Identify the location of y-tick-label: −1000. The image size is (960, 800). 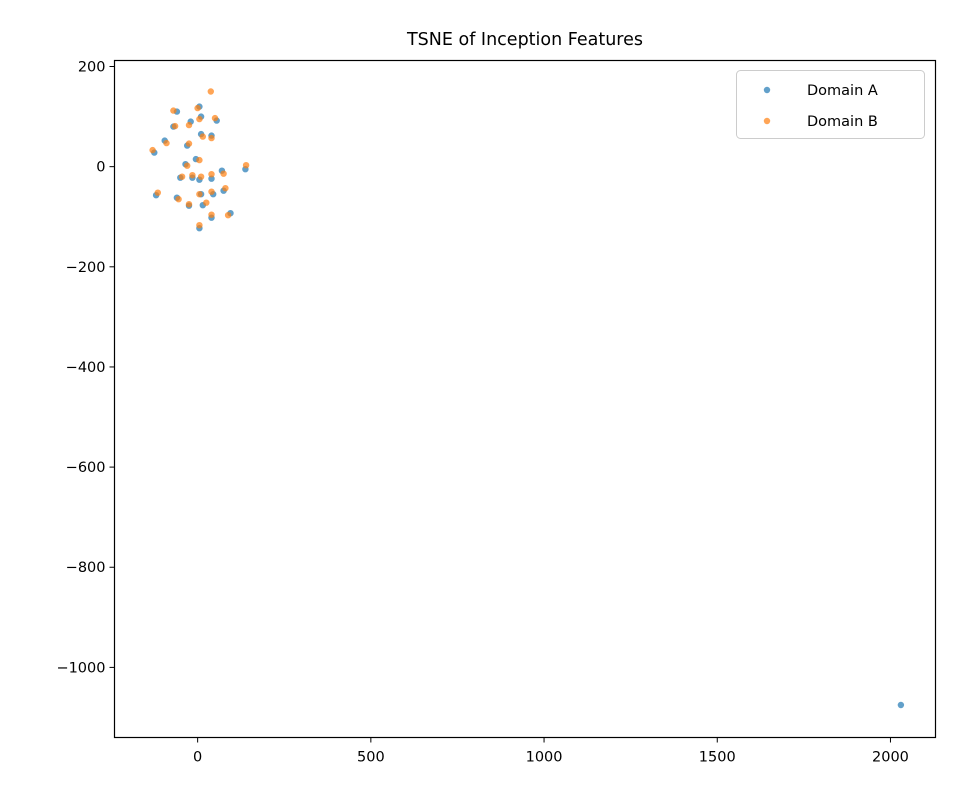
(80, 668).